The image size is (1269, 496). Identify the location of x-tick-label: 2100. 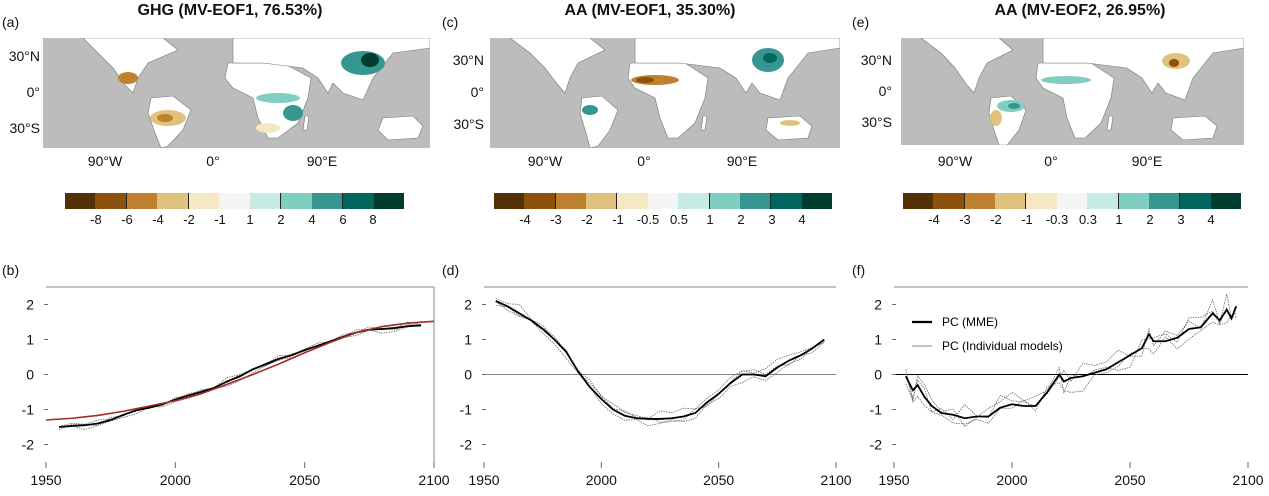
(835, 480).